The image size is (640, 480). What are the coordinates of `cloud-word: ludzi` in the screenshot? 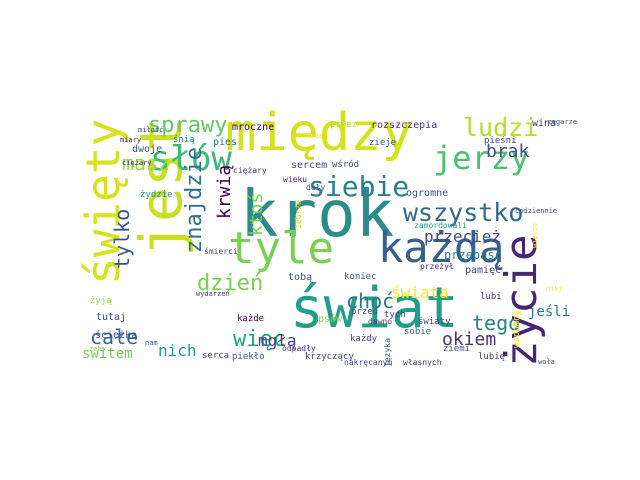 It's located at (501, 127).